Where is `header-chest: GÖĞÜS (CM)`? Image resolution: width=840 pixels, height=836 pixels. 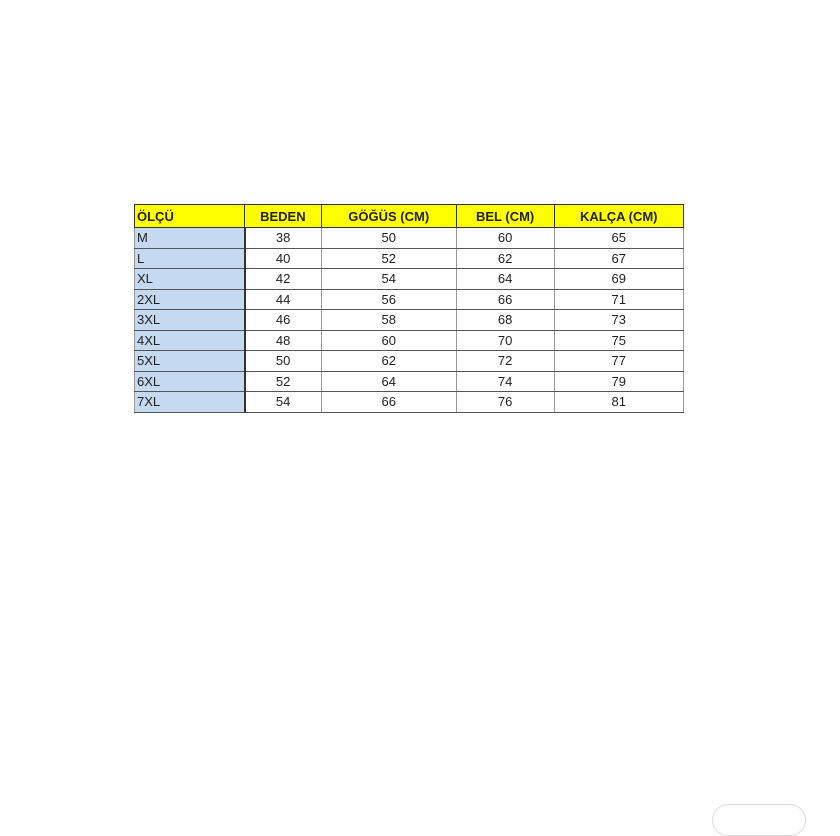 header-chest: GÖĞÜS (CM) is located at coordinates (388, 216).